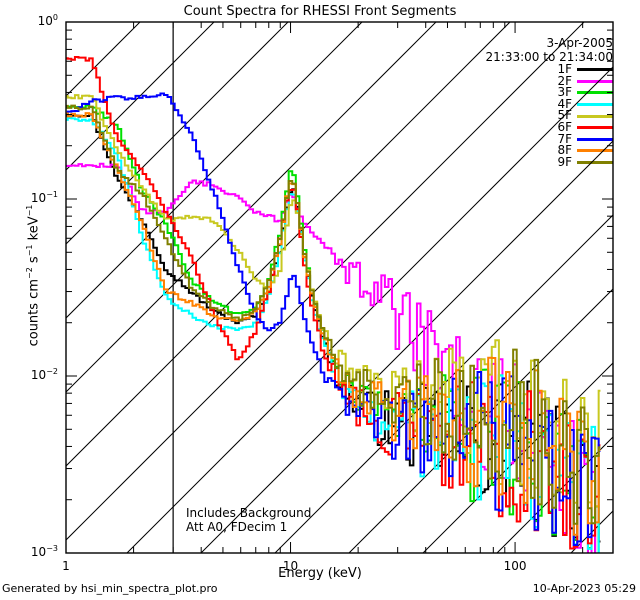 This screenshot has height=600, width=640. What do you see at coordinates (320, 573) in the screenshot?
I see `x-axis-label: Energy (keV)` at bounding box center [320, 573].